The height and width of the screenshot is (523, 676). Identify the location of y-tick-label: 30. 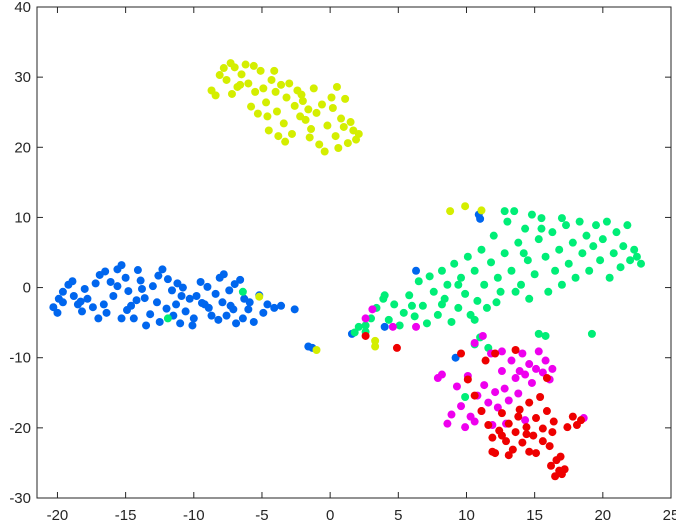
(22, 77).